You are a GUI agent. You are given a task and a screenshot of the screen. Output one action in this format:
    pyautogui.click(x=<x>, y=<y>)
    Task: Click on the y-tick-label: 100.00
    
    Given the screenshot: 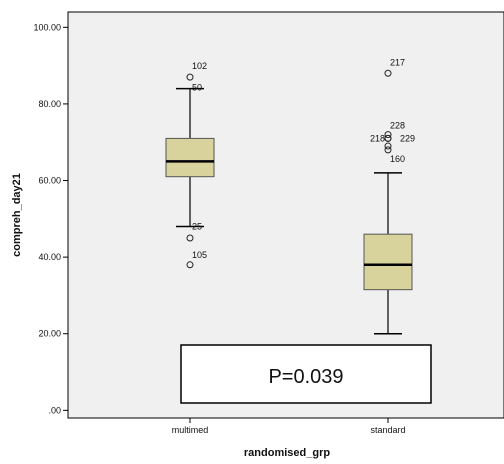 What is the action you would take?
    pyautogui.click(x=47, y=27)
    